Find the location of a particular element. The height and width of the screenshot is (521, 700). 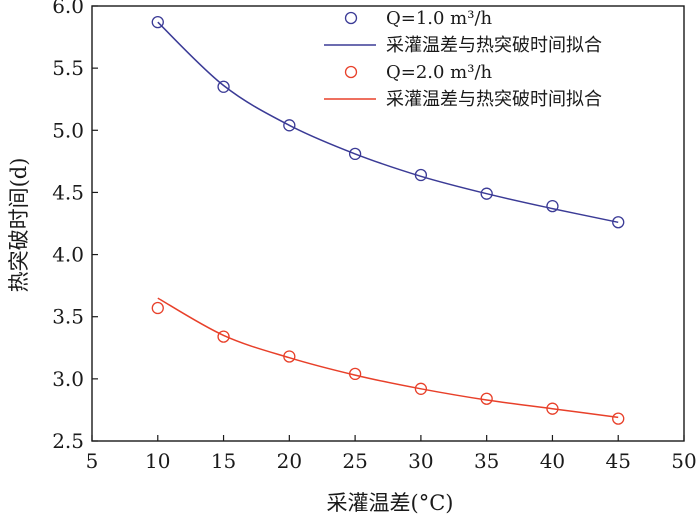

y-tick-label: 5.0 is located at coordinates (68, 130).